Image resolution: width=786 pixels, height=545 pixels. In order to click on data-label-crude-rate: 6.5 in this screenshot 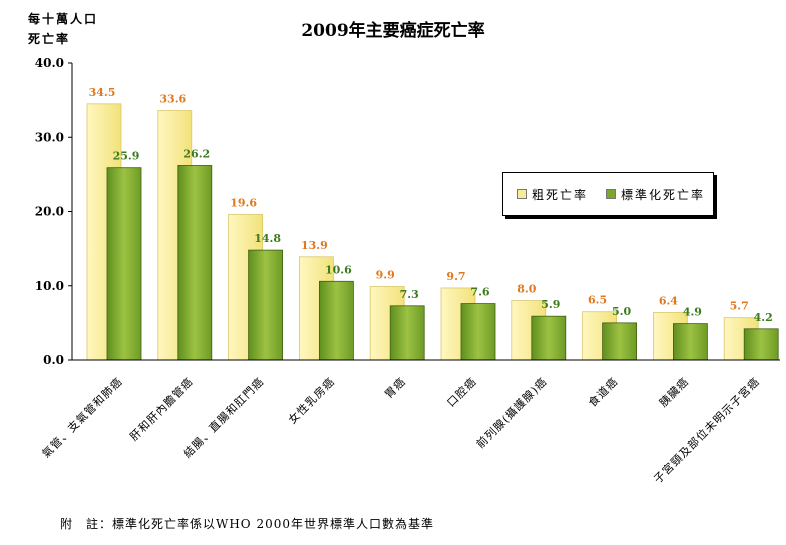, I will do `click(597, 300)`.